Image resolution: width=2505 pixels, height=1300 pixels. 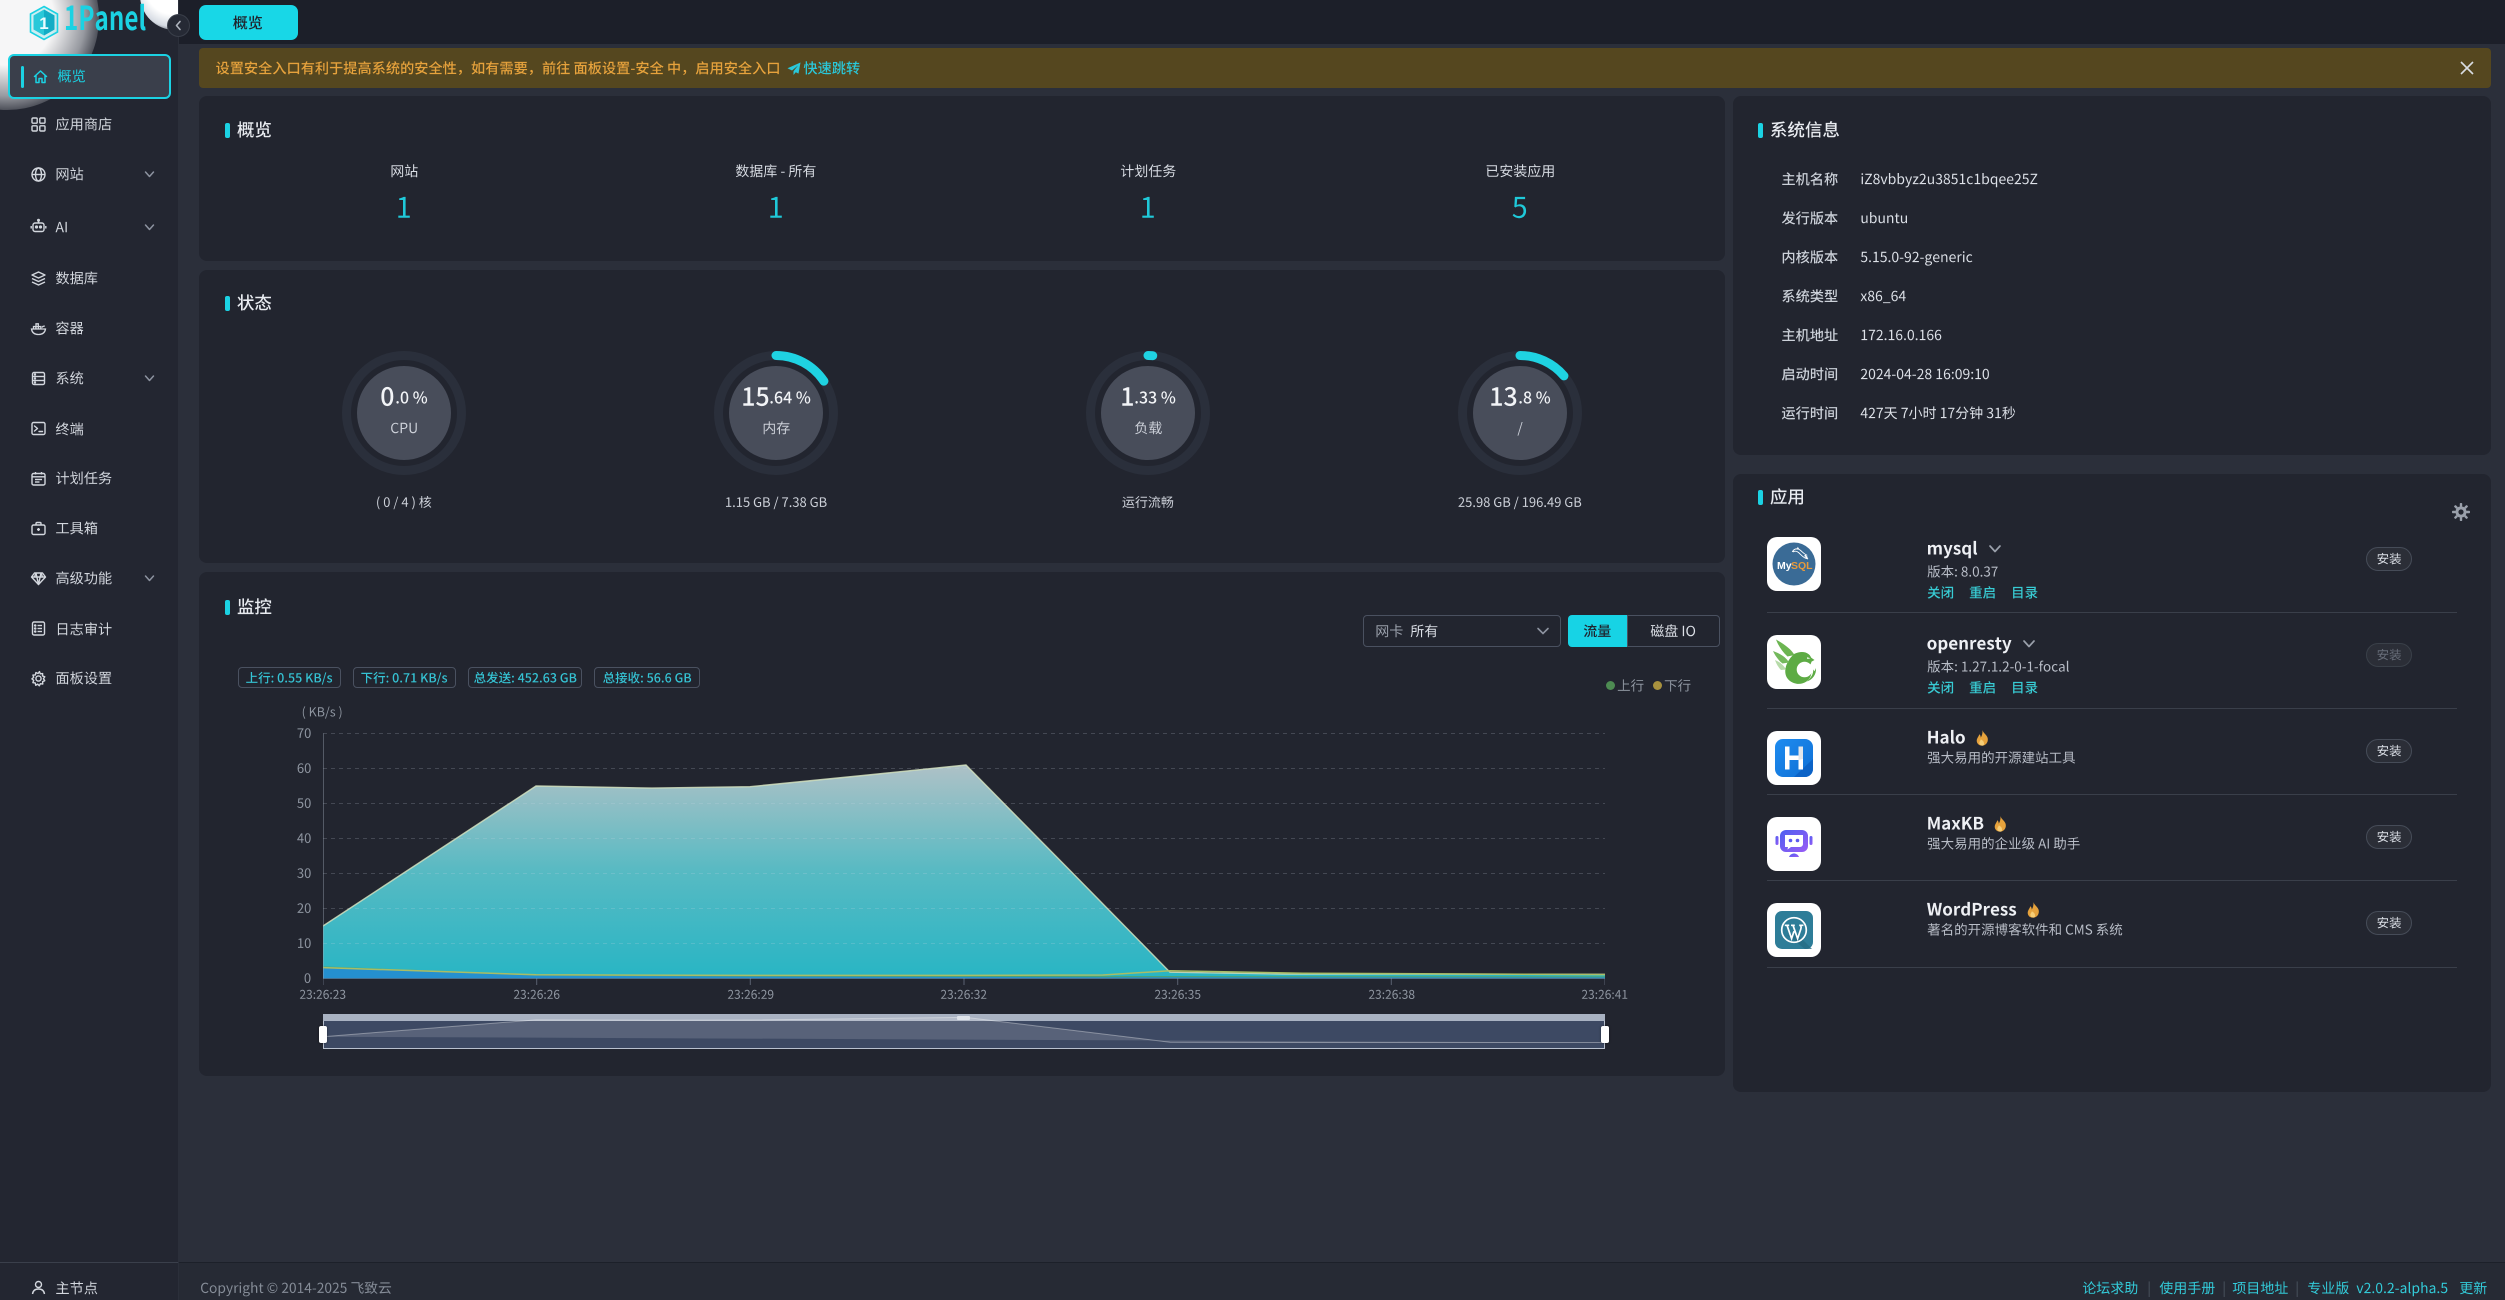 What do you see at coordinates (1802, 566) in the screenshot?
I see `svg-text: SQL` at bounding box center [1802, 566].